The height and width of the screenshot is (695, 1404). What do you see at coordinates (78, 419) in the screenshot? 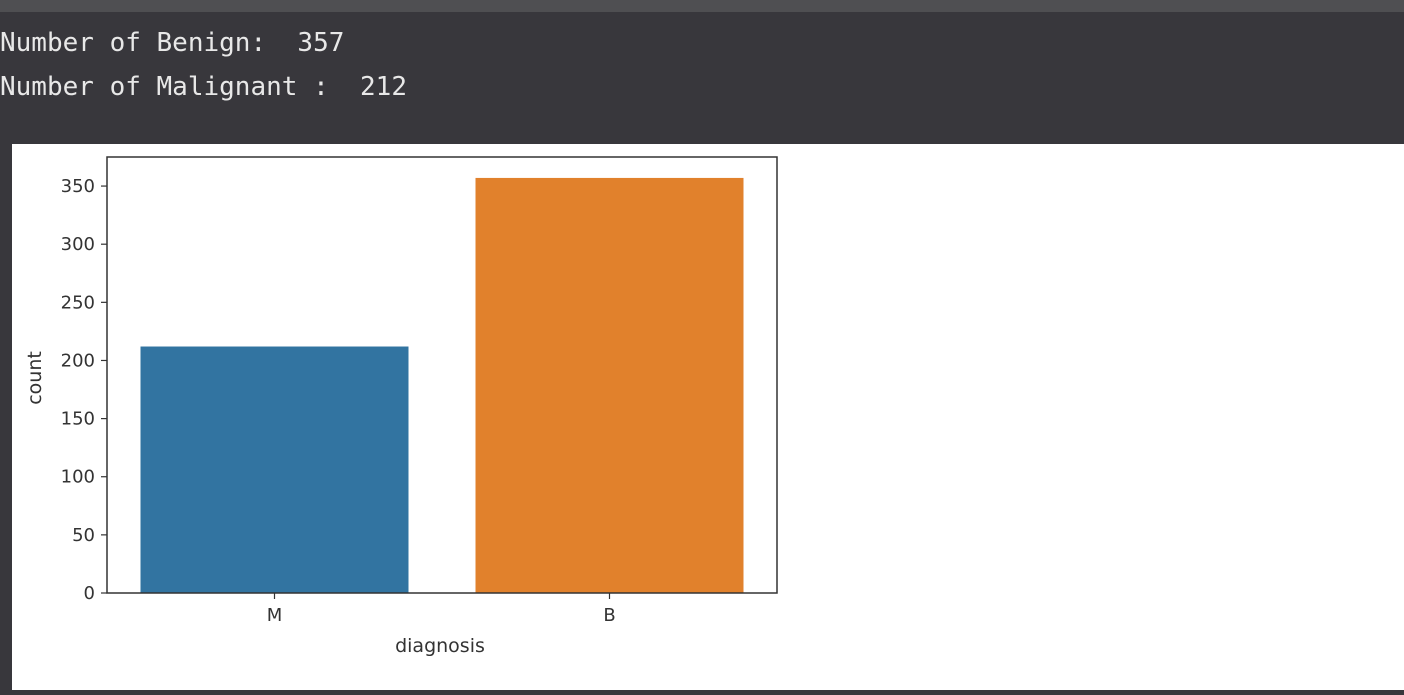
I see `y-tick-label-150: 150` at bounding box center [78, 419].